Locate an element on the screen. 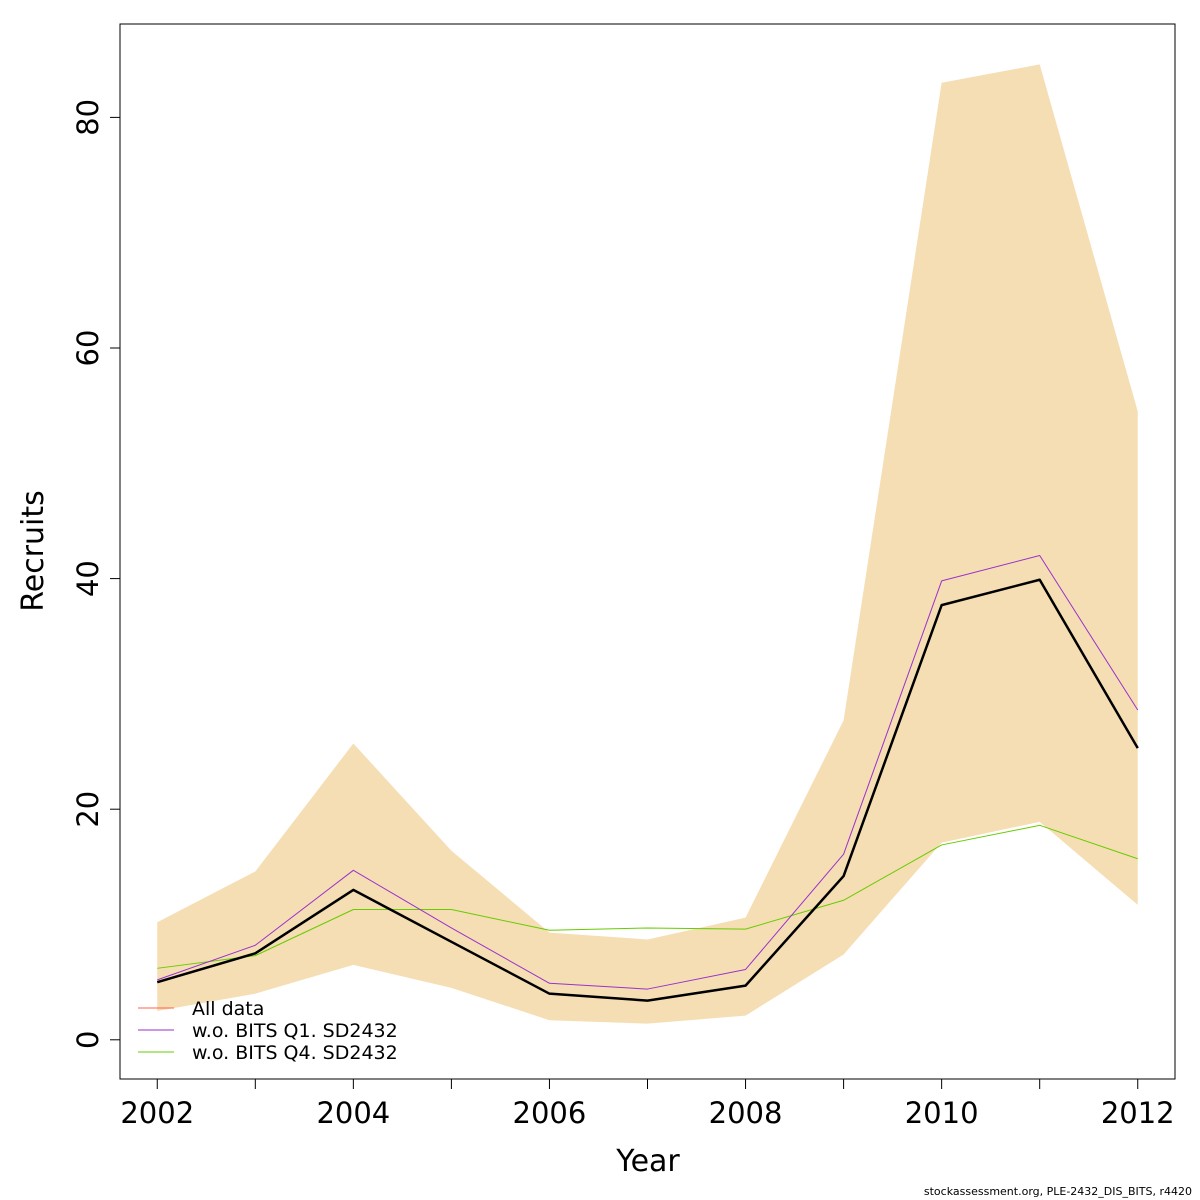 Image resolution: width=1200 pixels, height=1200 pixels. x-tick-label: 2008 is located at coordinates (746, 1113).